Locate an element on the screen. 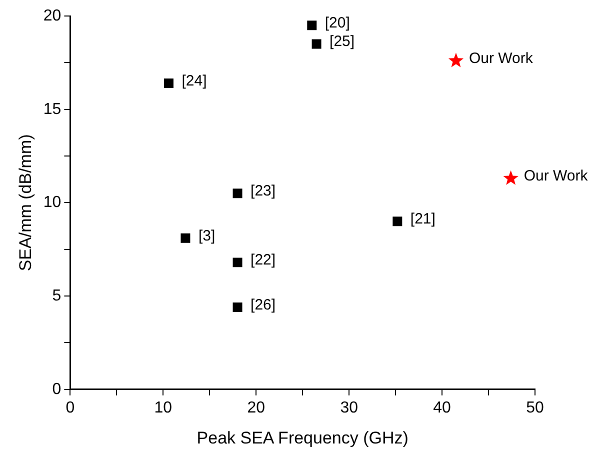 The image size is (597, 459). y-tick-label: 5 is located at coordinates (57, 295).